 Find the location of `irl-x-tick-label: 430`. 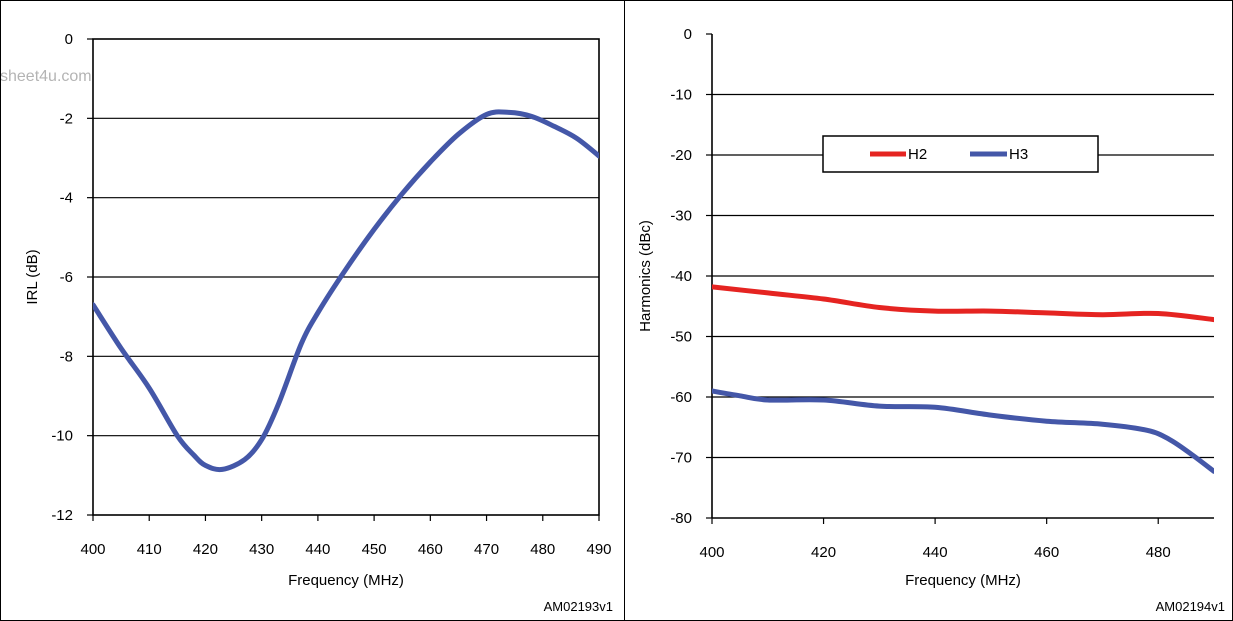

irl-x-tick-label: 430 is located at coordinates (261, 549).